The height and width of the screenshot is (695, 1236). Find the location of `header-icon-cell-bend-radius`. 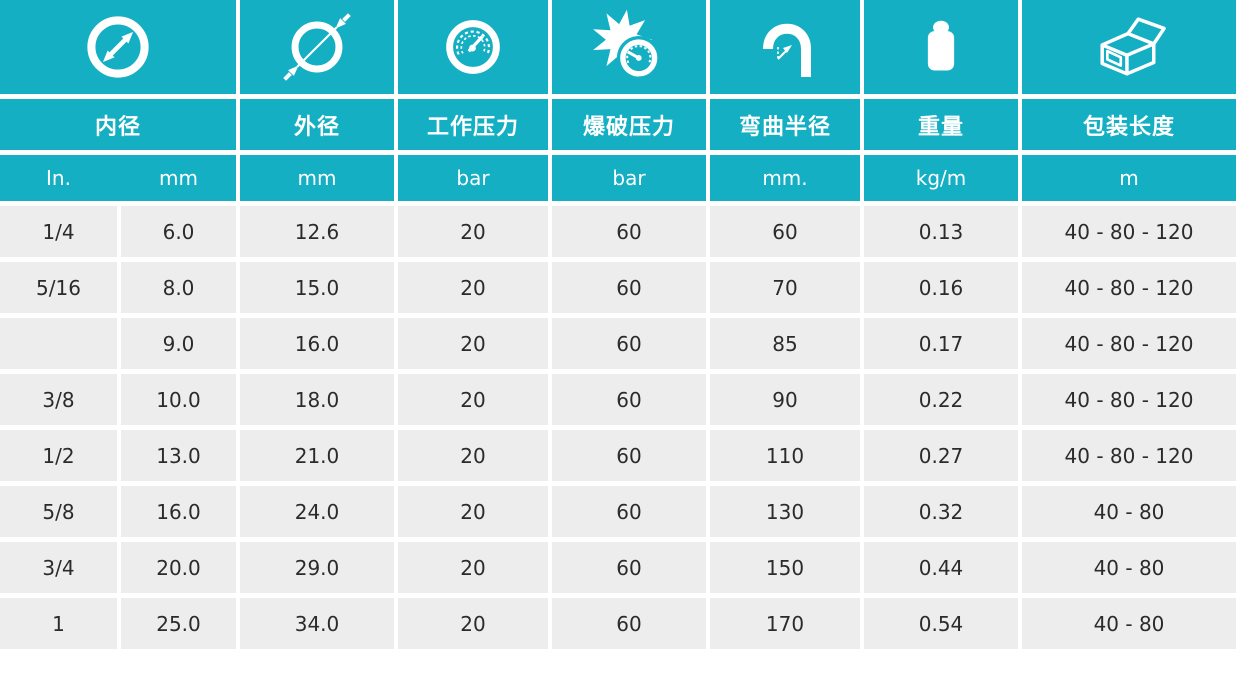

header-icon-cell-bend-radius is located at coordinates (785, 47).